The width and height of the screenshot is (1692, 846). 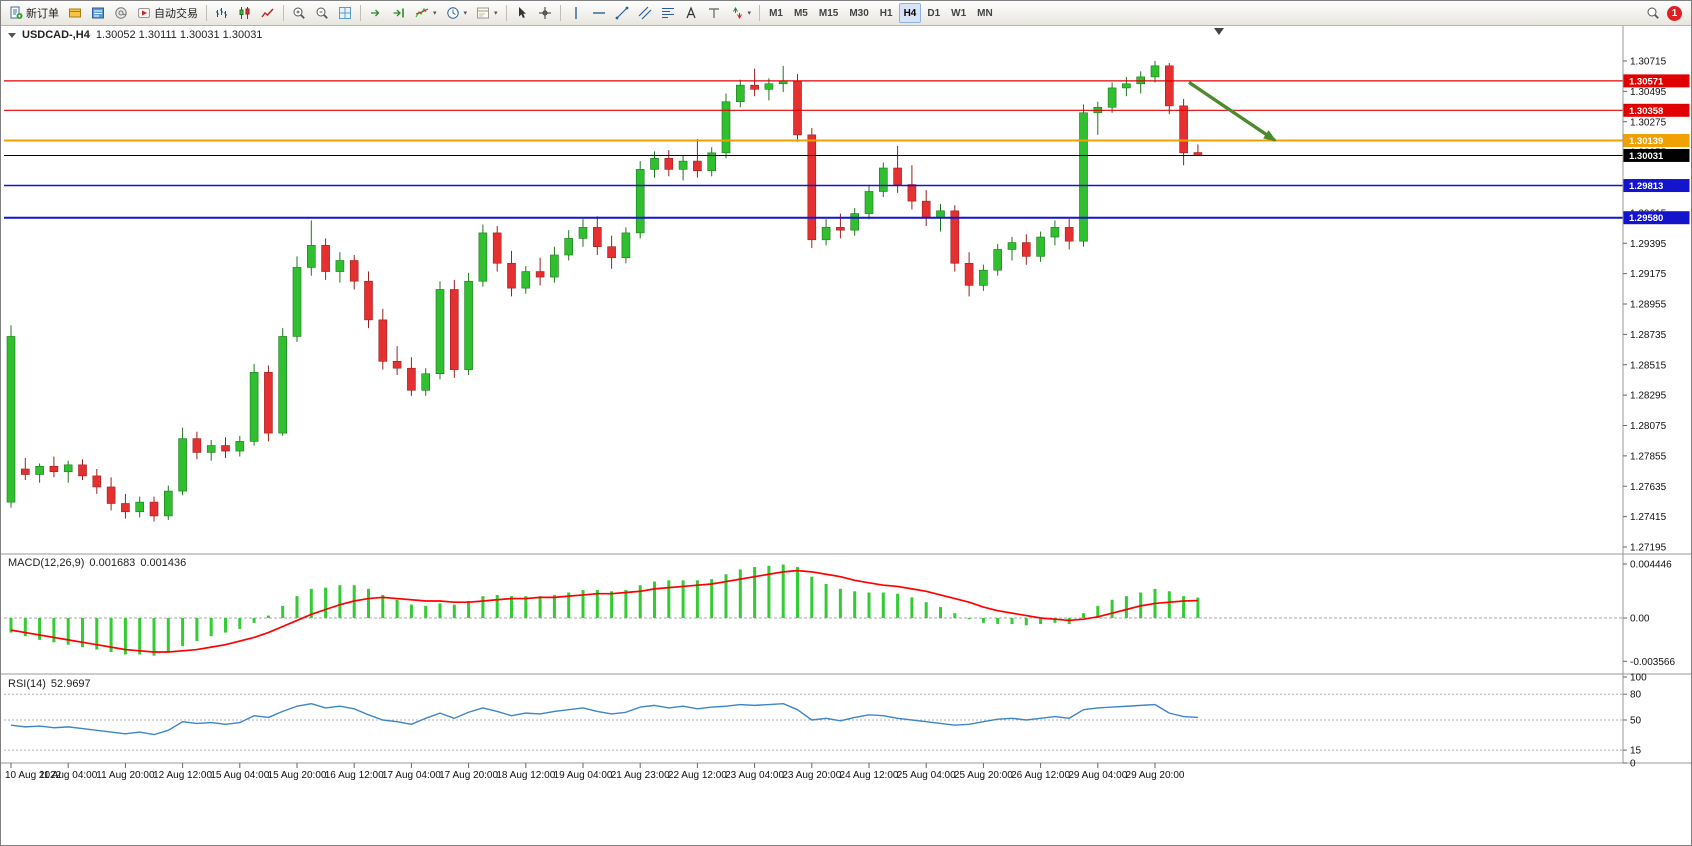 I want to click on timeframe-m15-button: M15, so click(x=828, y=13).